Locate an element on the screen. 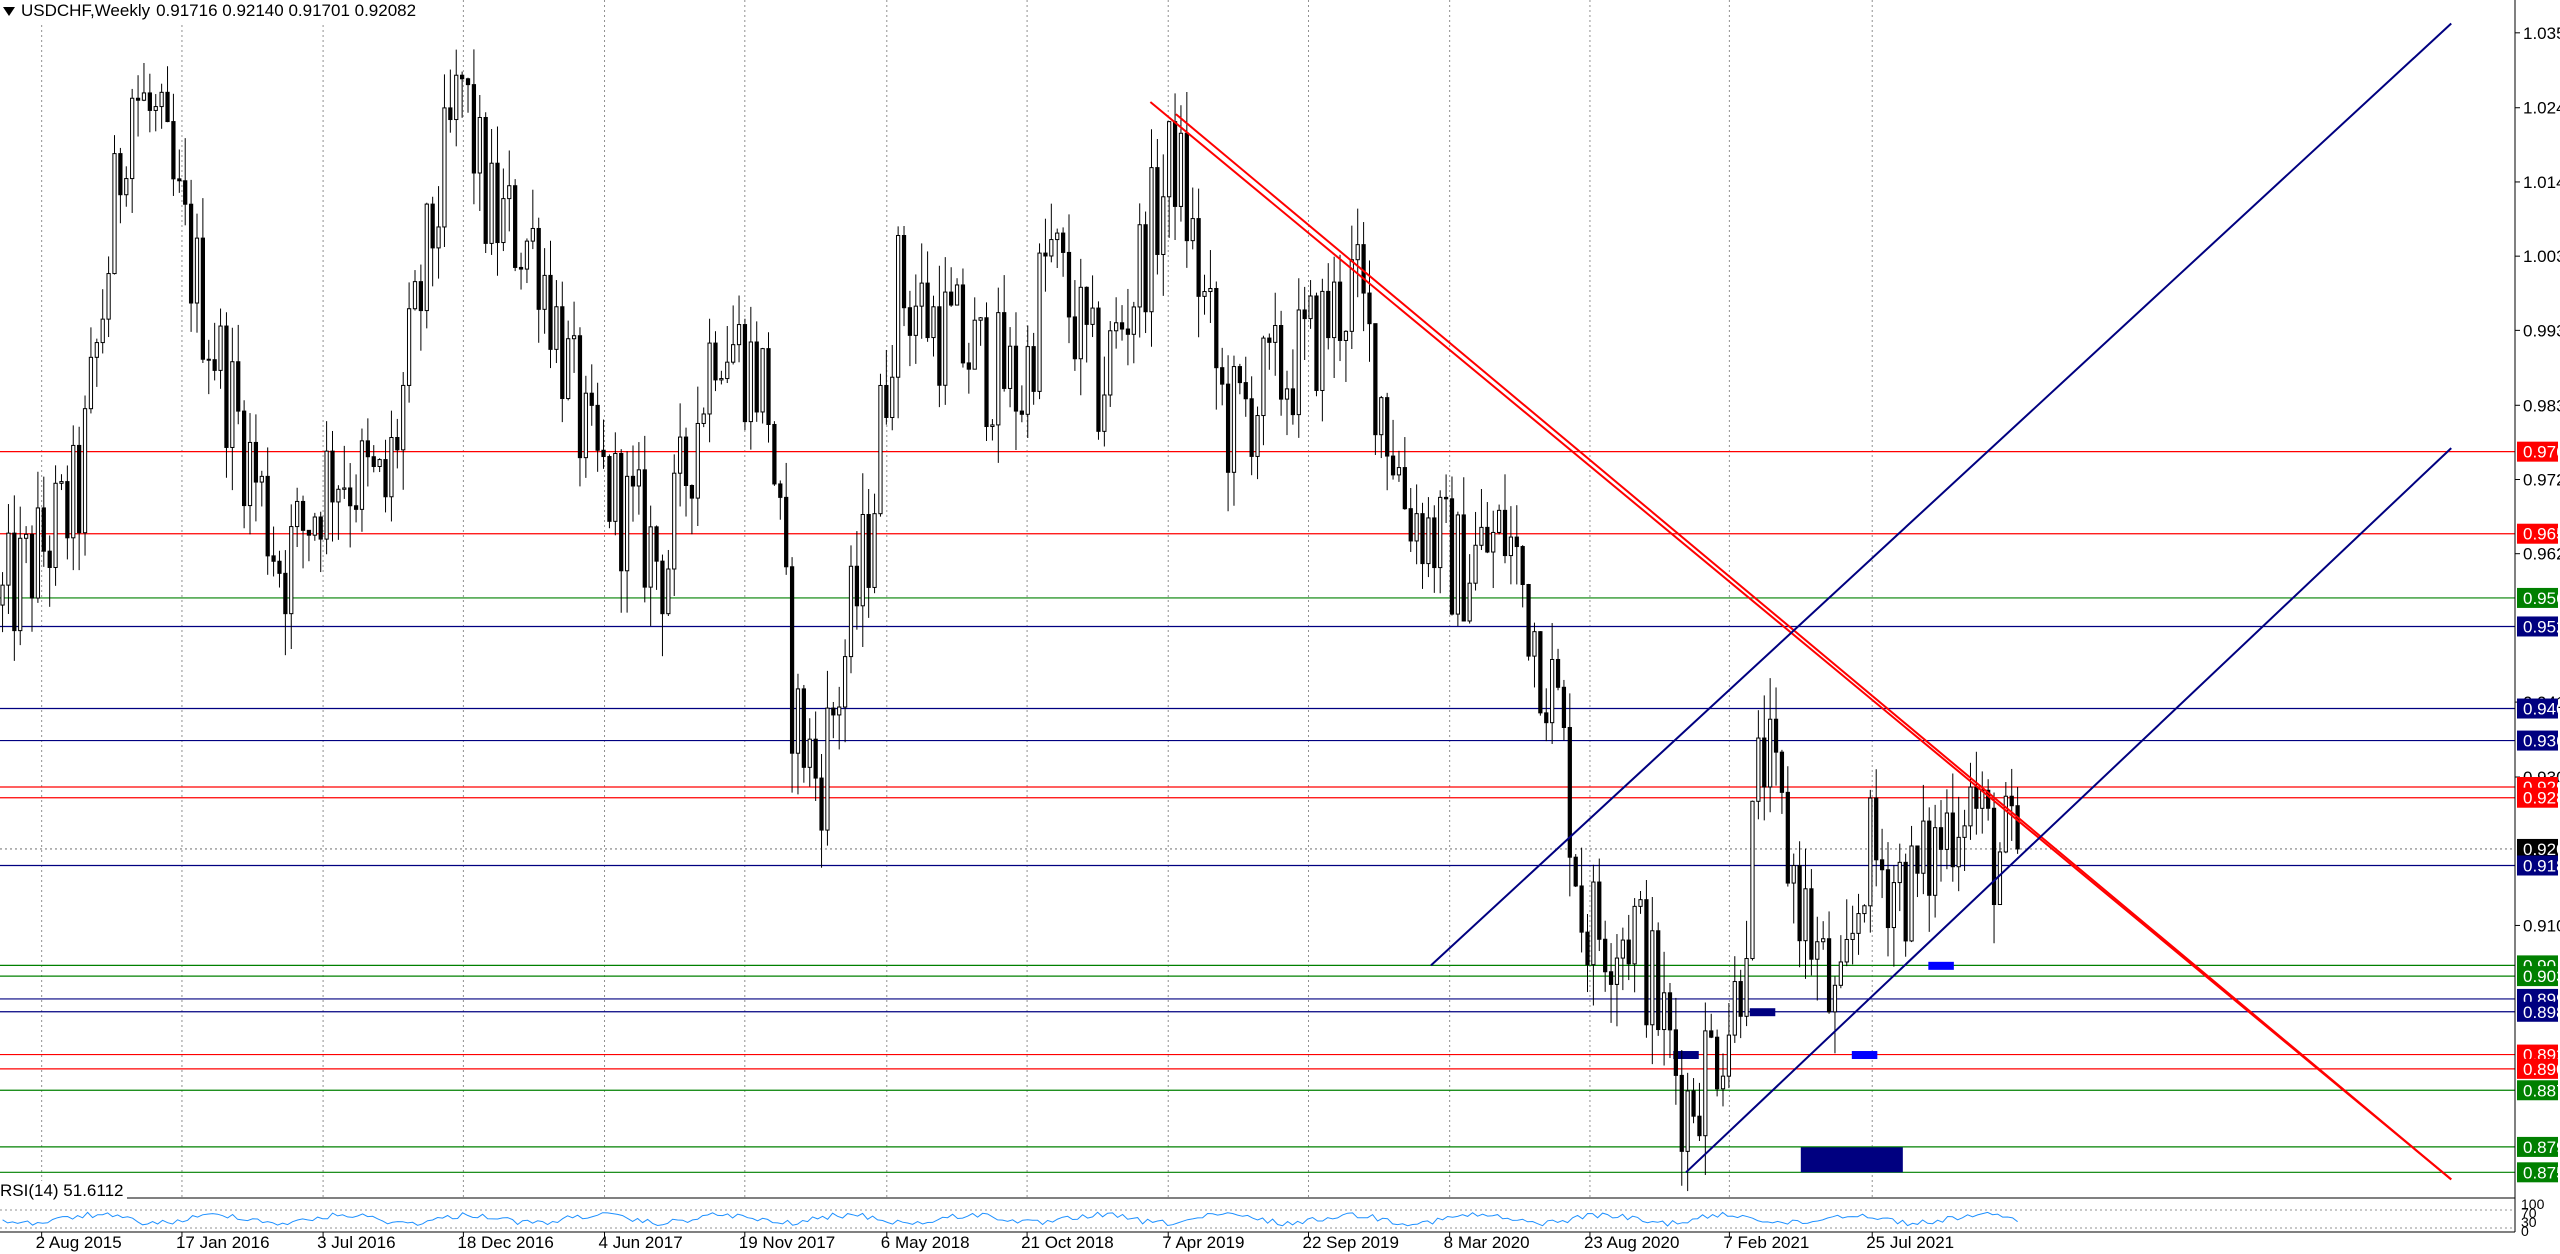 This screenshot has height=1254, width=2560. zones is located at coordinates (1813, 1067).